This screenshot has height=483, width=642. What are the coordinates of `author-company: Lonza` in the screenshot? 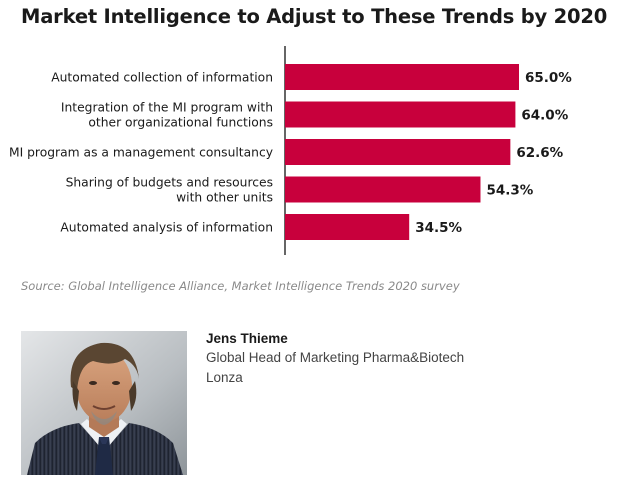 It's located at (224, 377).